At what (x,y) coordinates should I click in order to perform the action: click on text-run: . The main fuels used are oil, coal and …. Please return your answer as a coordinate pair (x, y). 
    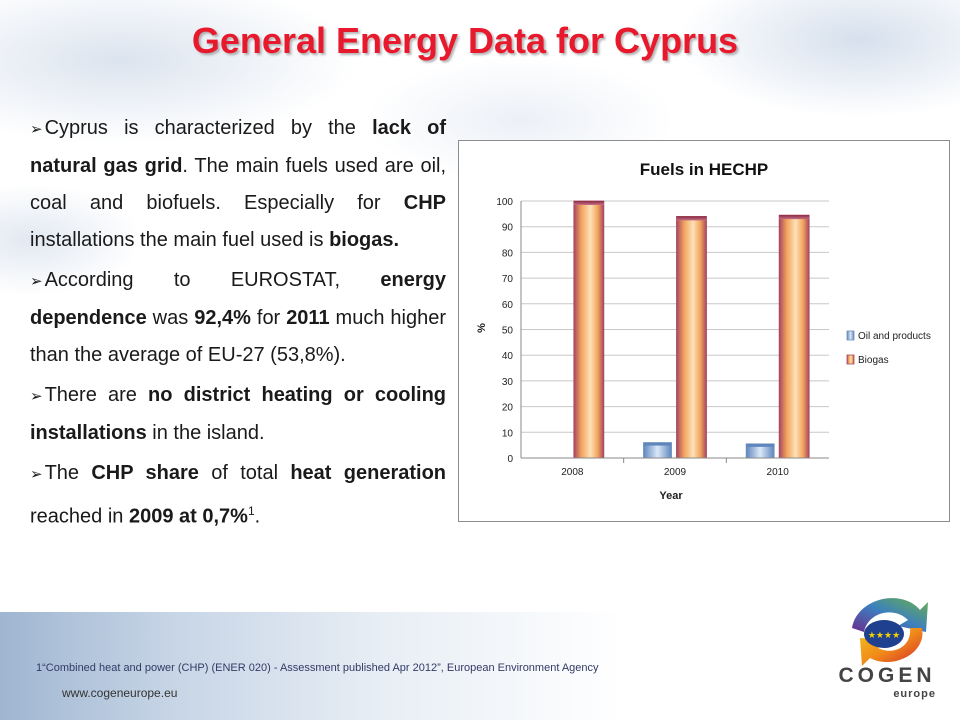
    Looking at the image, I should click on (238, 184).